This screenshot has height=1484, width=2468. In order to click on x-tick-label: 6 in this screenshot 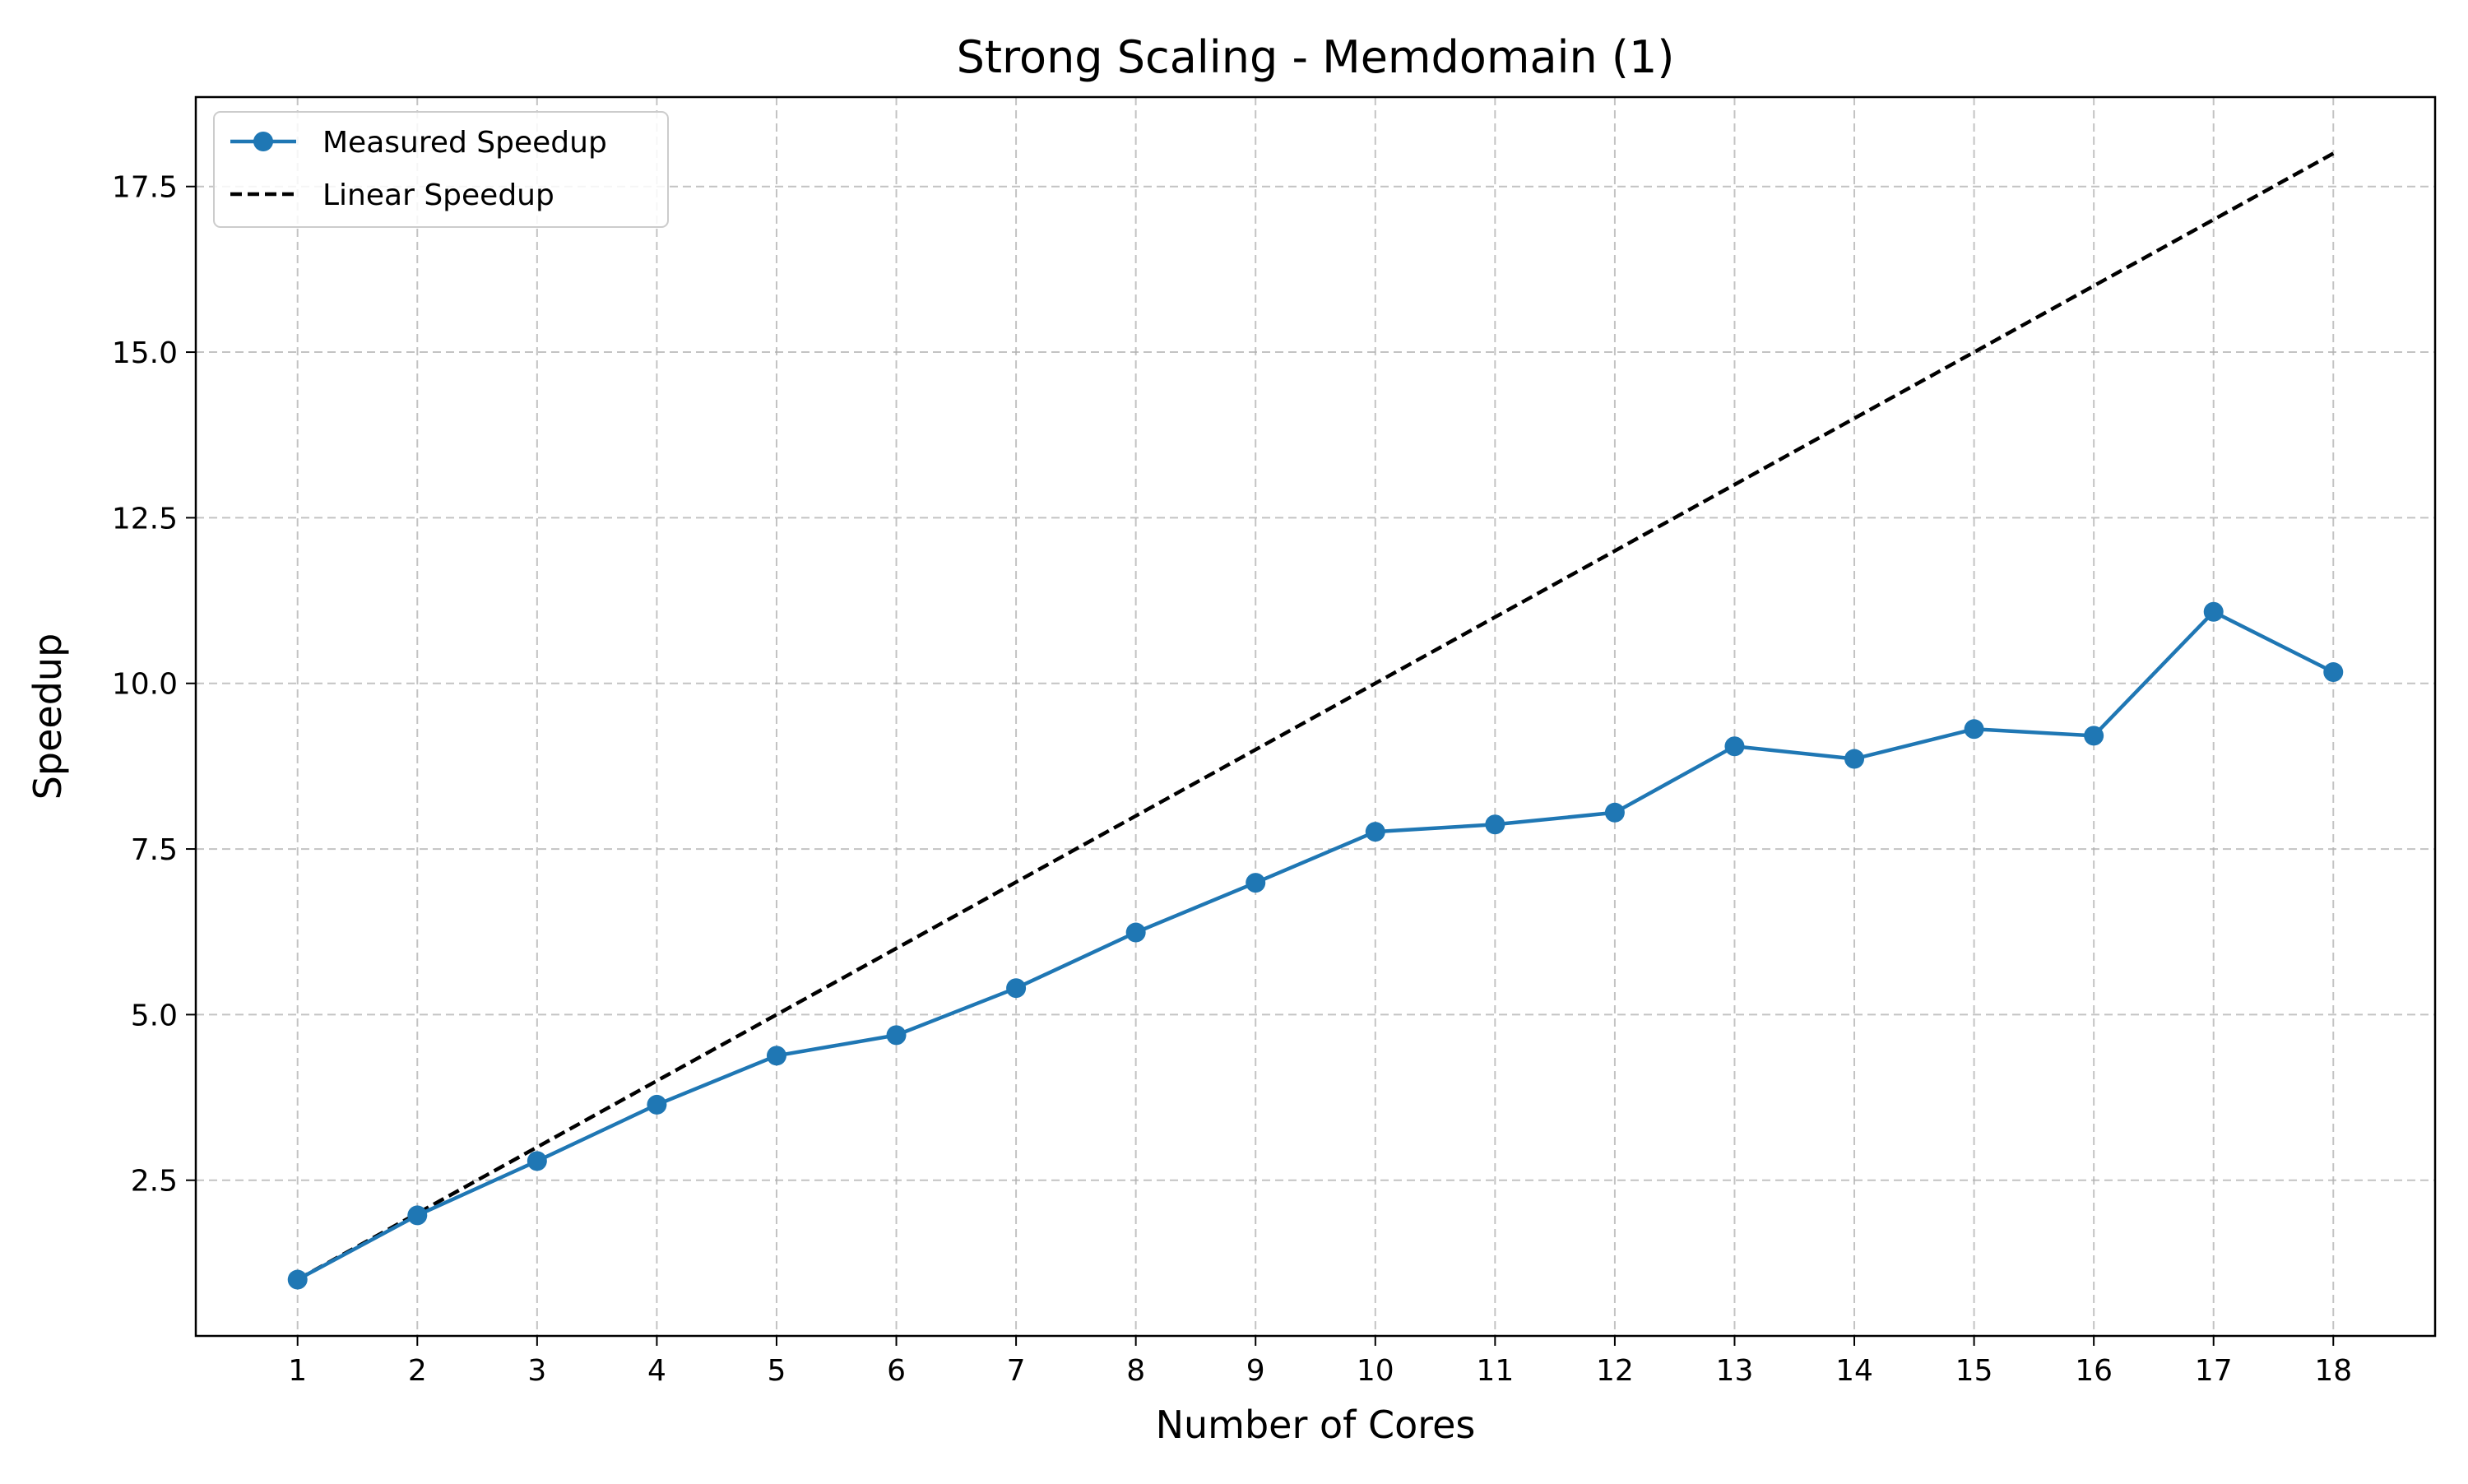, I will do `click(897, 1371)`.